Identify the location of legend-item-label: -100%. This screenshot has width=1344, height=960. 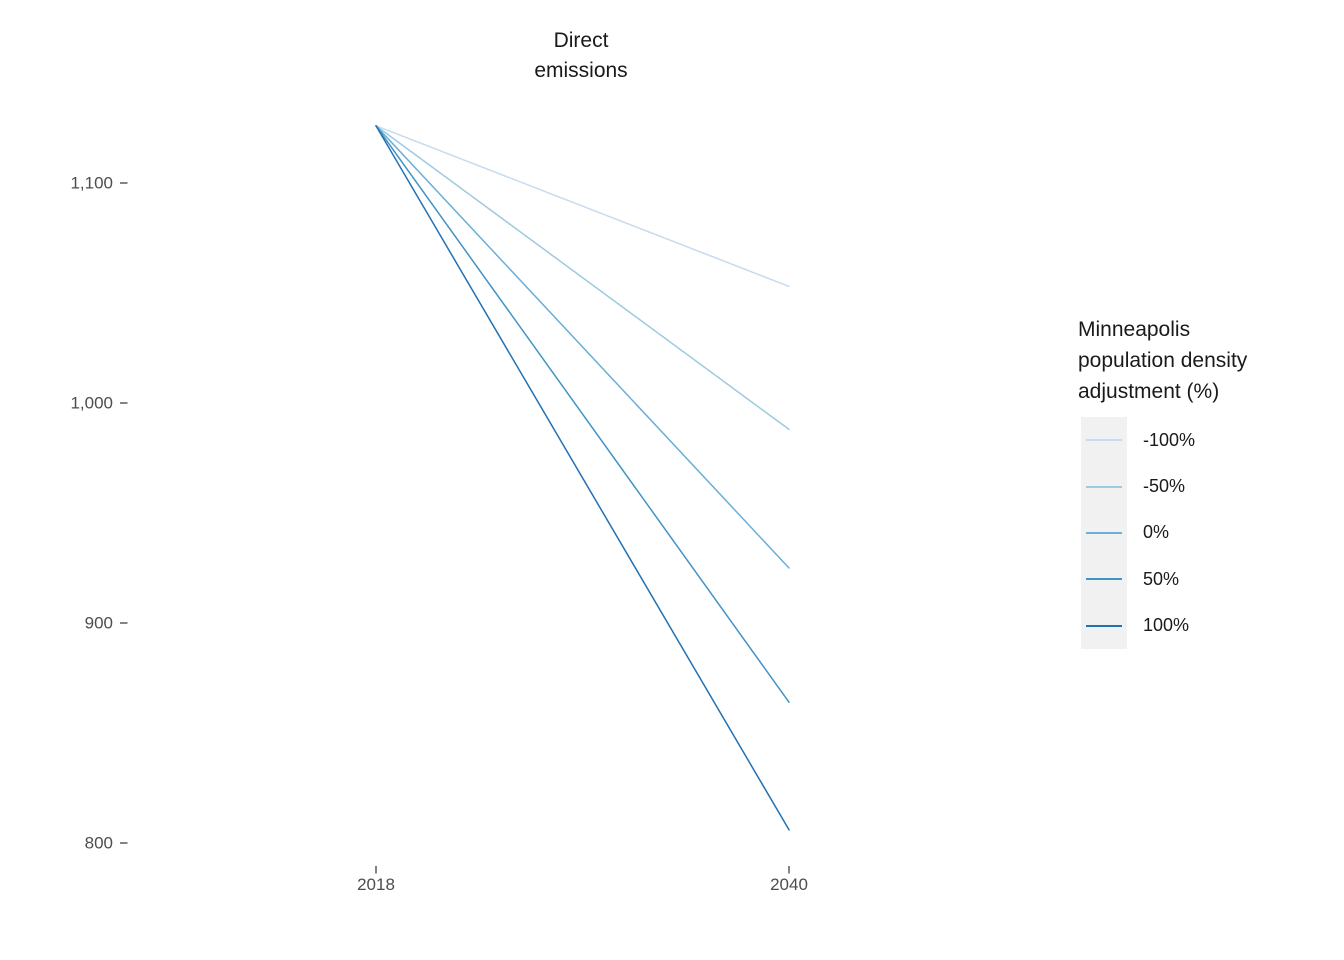
(1169, 439).